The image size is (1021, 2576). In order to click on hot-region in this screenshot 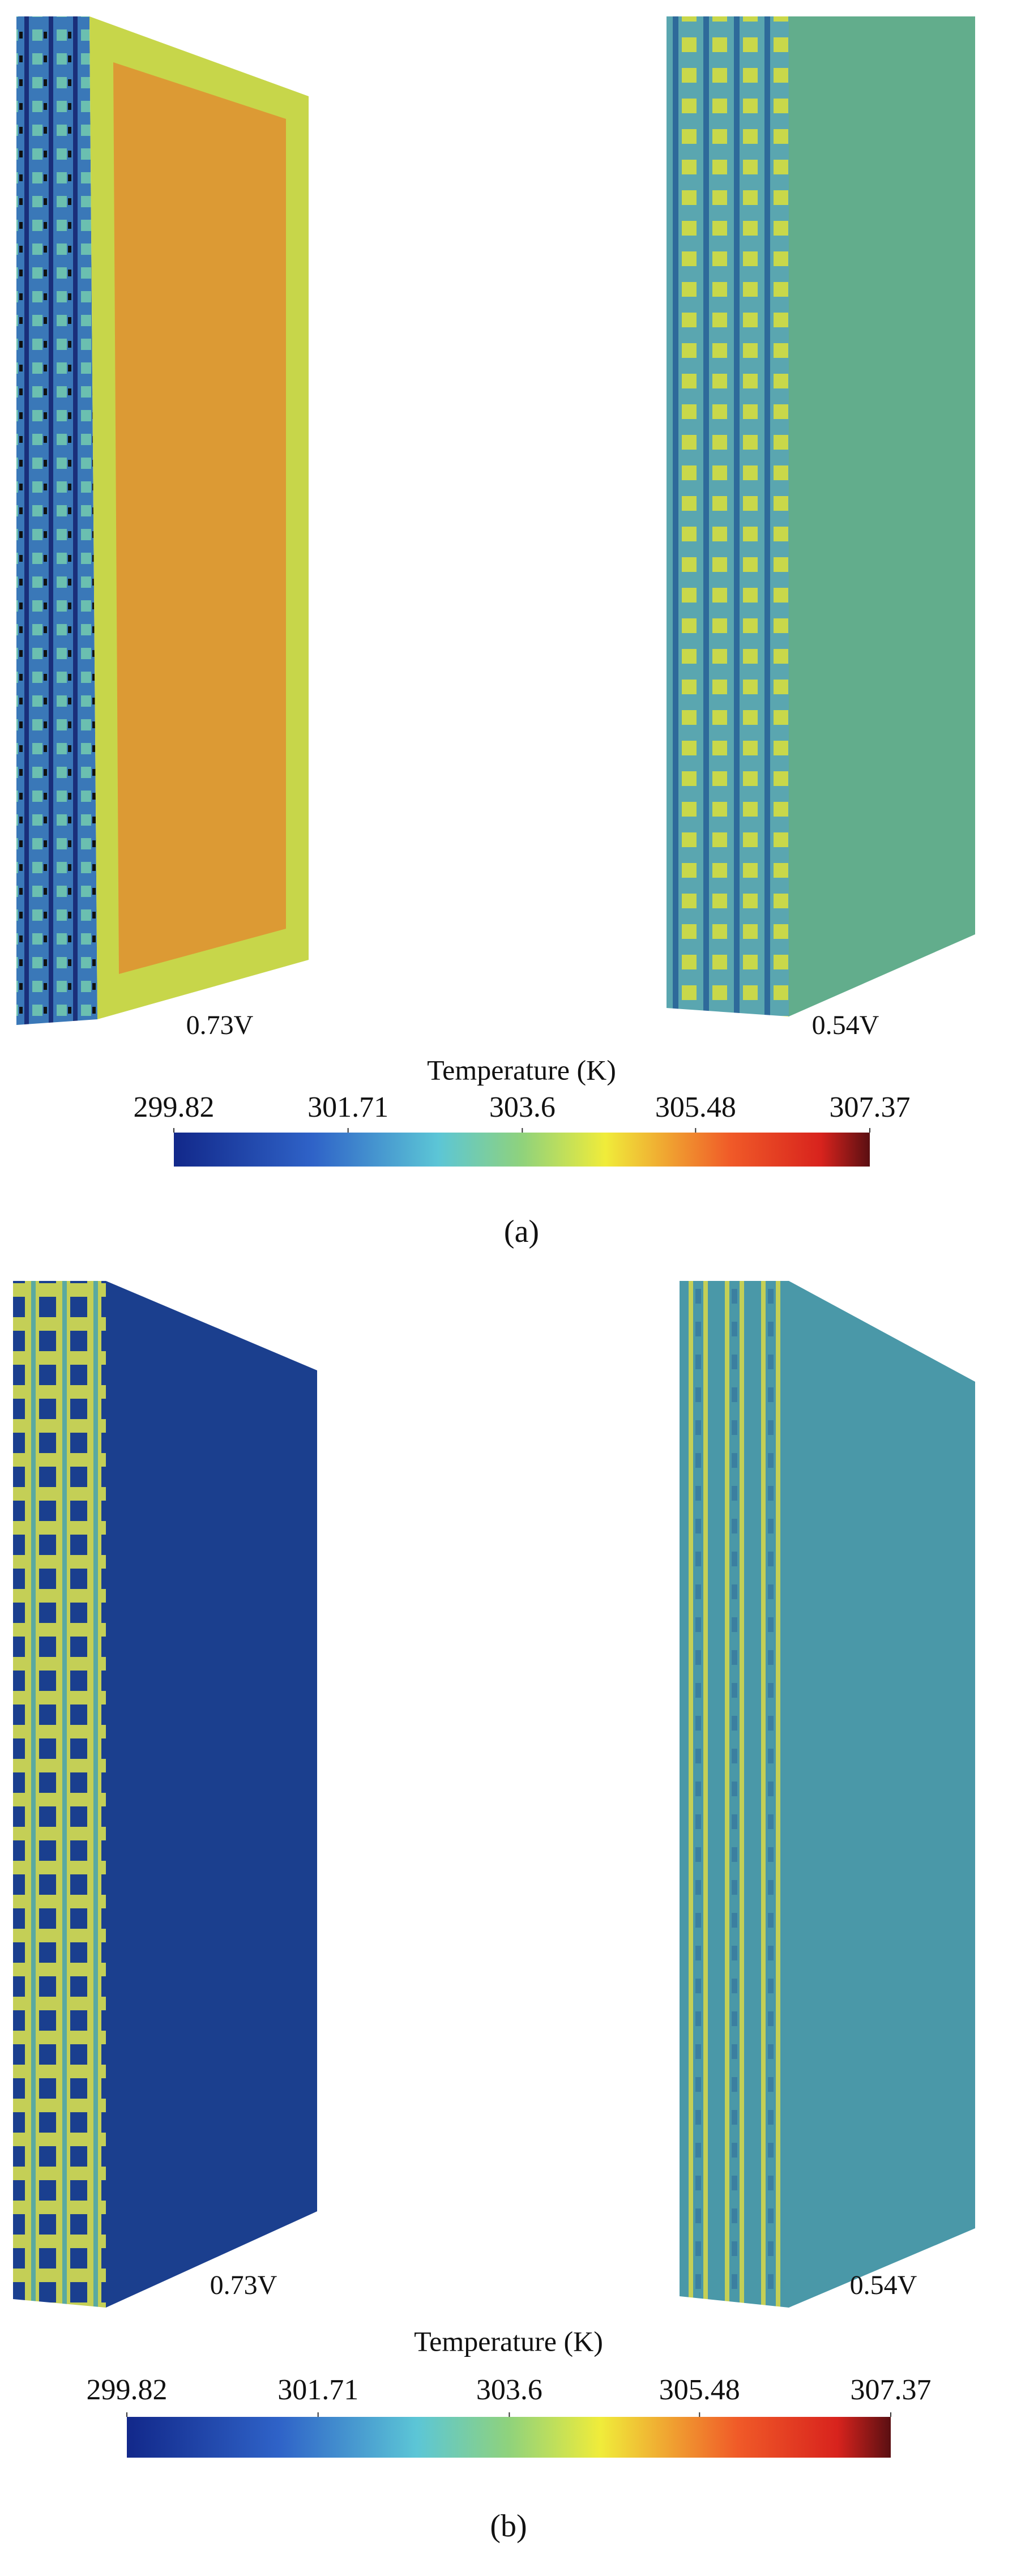, I will do `click(200, 518)`.